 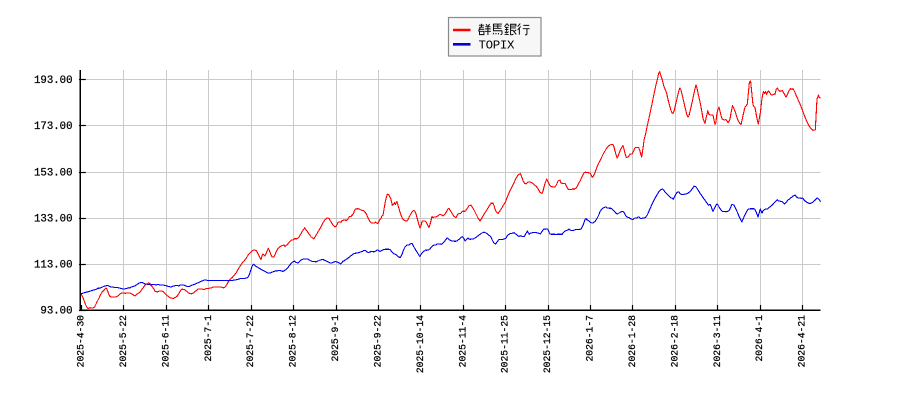 What do you see at coordinates (505, 344) in the screenshot?
I see `svg-text: 2025-11-25` at bounding box center [505, 344].